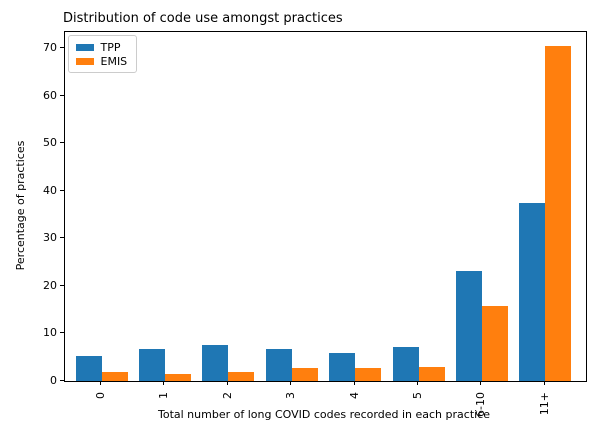 This screenshot has width=600, height=438. What do you see at coordinates (50, 333) in the screenshot?
I see `y-tick-label-10: 10` at bounding box center [50, 333].